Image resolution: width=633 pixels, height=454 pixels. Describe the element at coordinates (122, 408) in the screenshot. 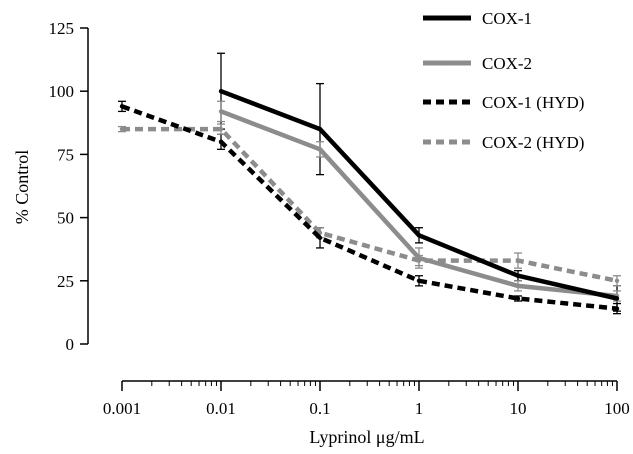

I see `x-tick-label: 0.001` at that location.